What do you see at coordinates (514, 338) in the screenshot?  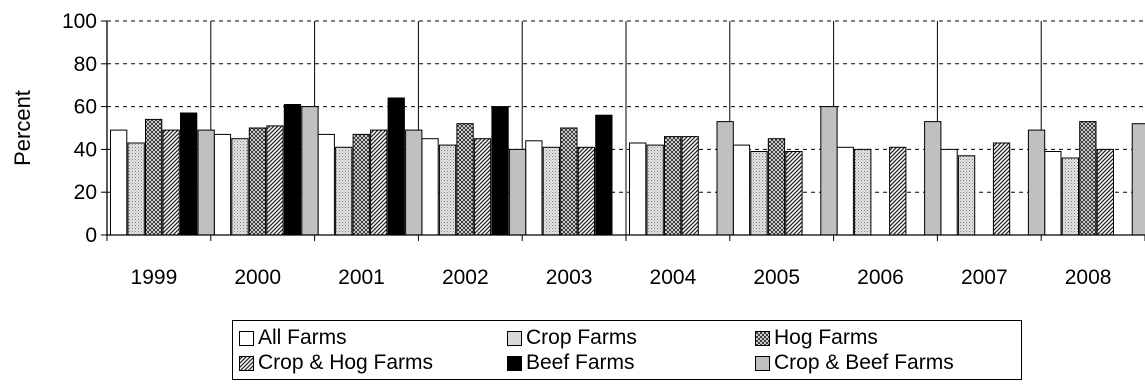 I see `legend-swatch-crop-farms` at bounding box center [514, 338].